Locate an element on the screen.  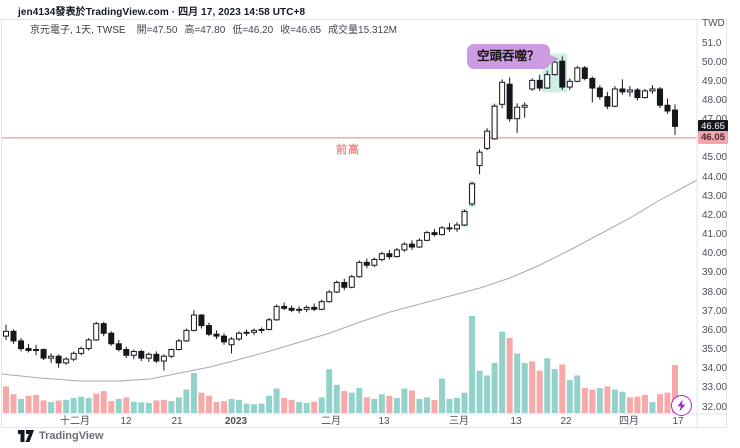
tradingview-logo-row: TradingView is located at coordinates (61, 436).